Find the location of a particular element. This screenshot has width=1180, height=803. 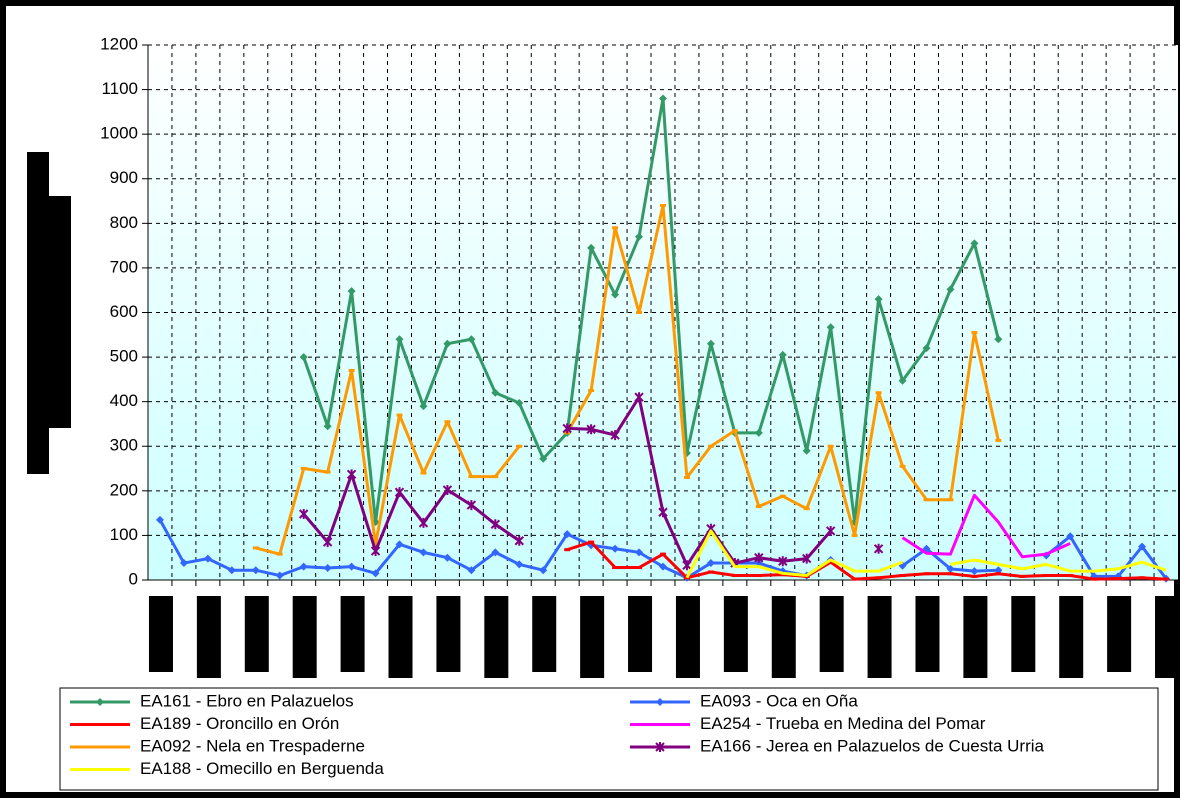

y-tick-label: 700 is located at coordinates (124, 266).